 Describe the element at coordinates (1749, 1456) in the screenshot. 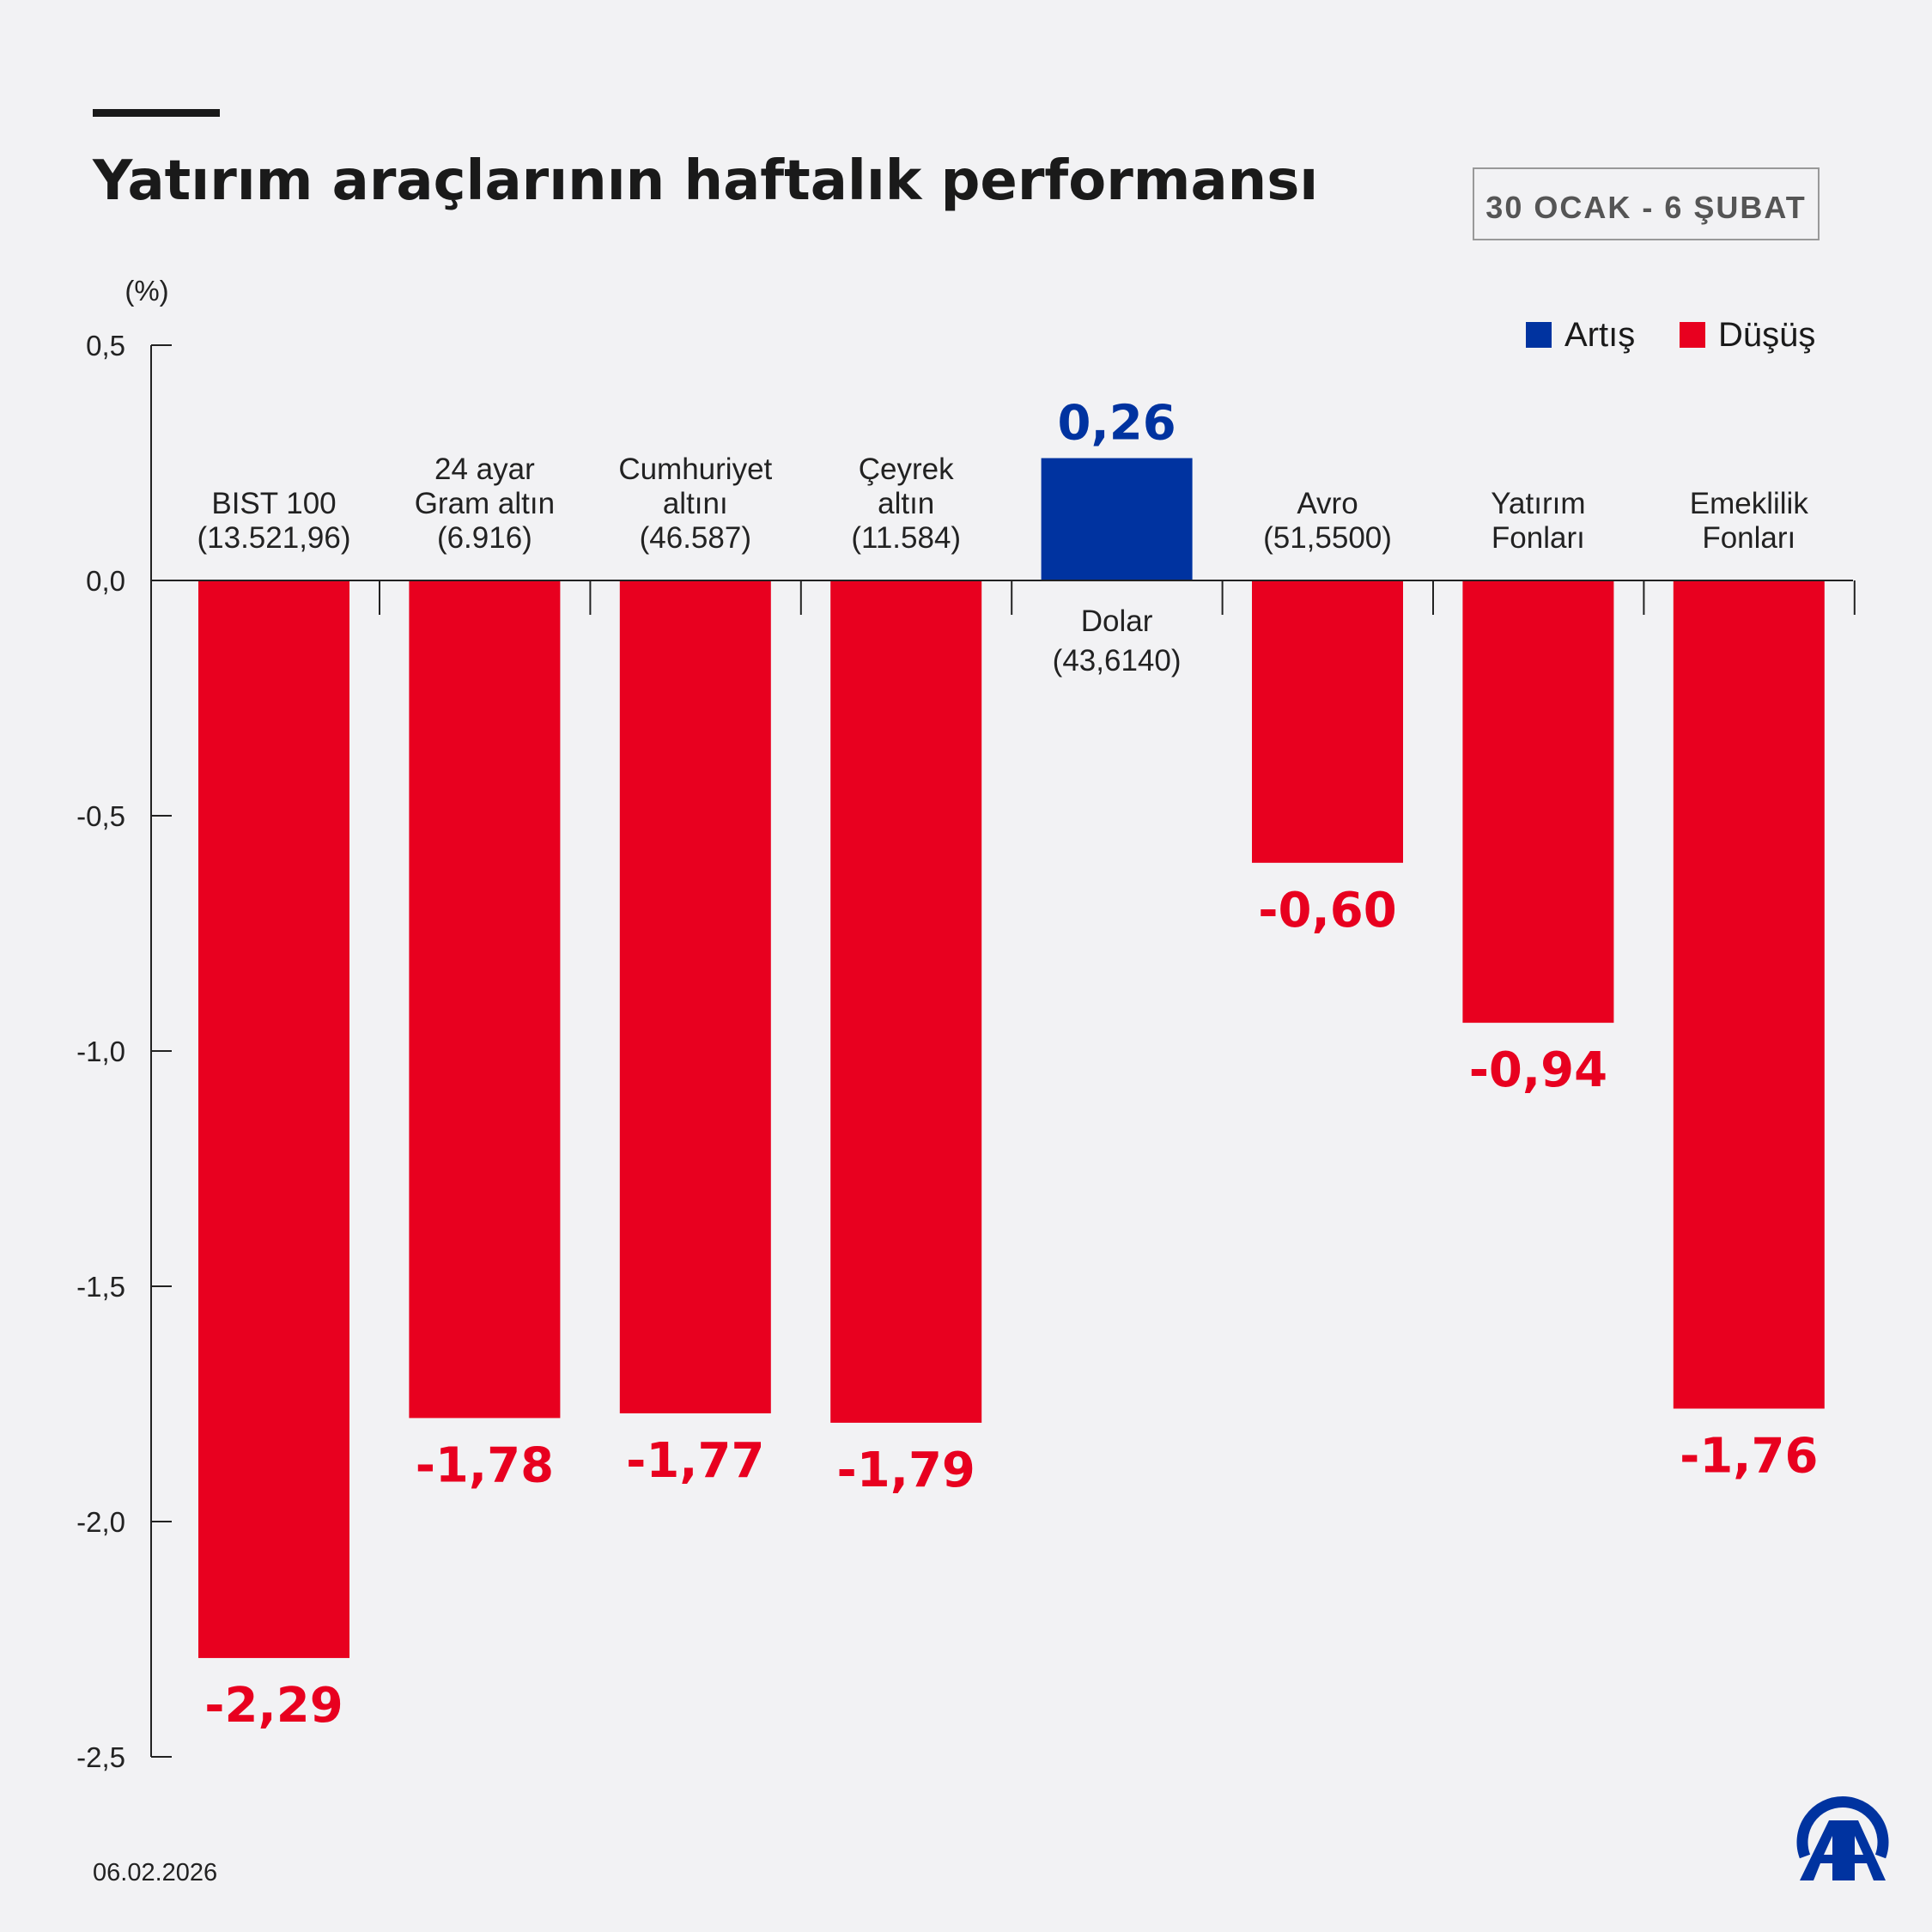

I see `value-label: -1,76` at that location.